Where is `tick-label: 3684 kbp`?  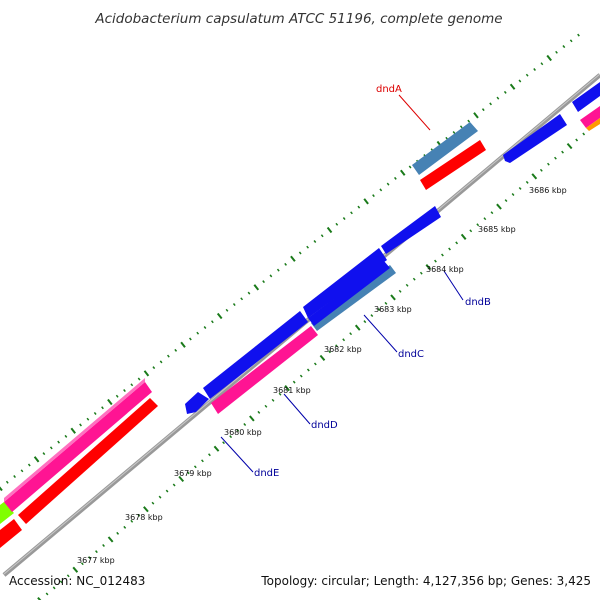 tick-label: 3684 kbp is located at coordinates (445, 269).